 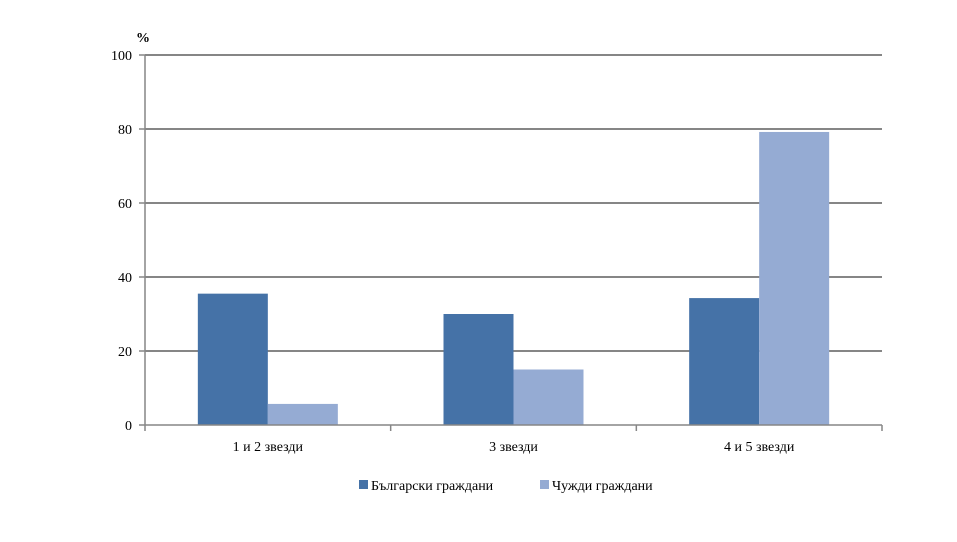 What do you see at coordinates (125, 278) in the screenshot?
I see `y-tick-label: 40` at bounding box center [125, 278].